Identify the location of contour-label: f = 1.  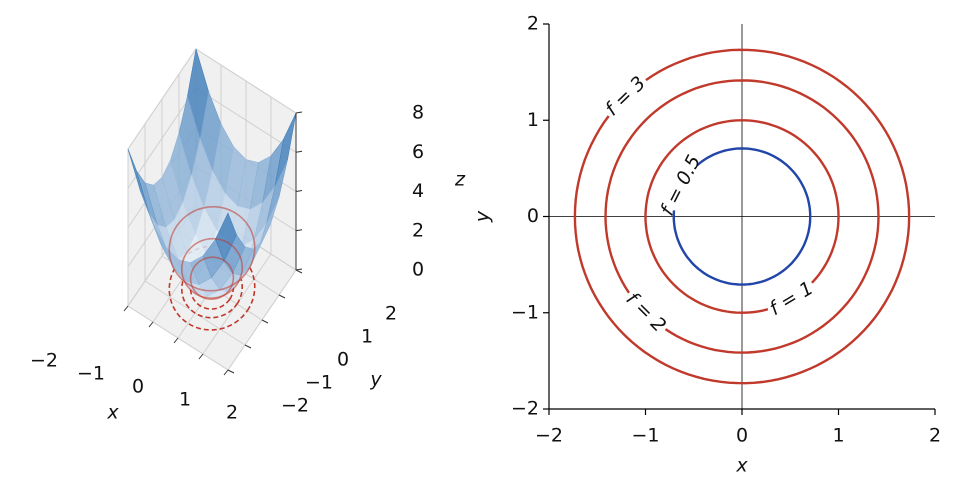
(791, 298).